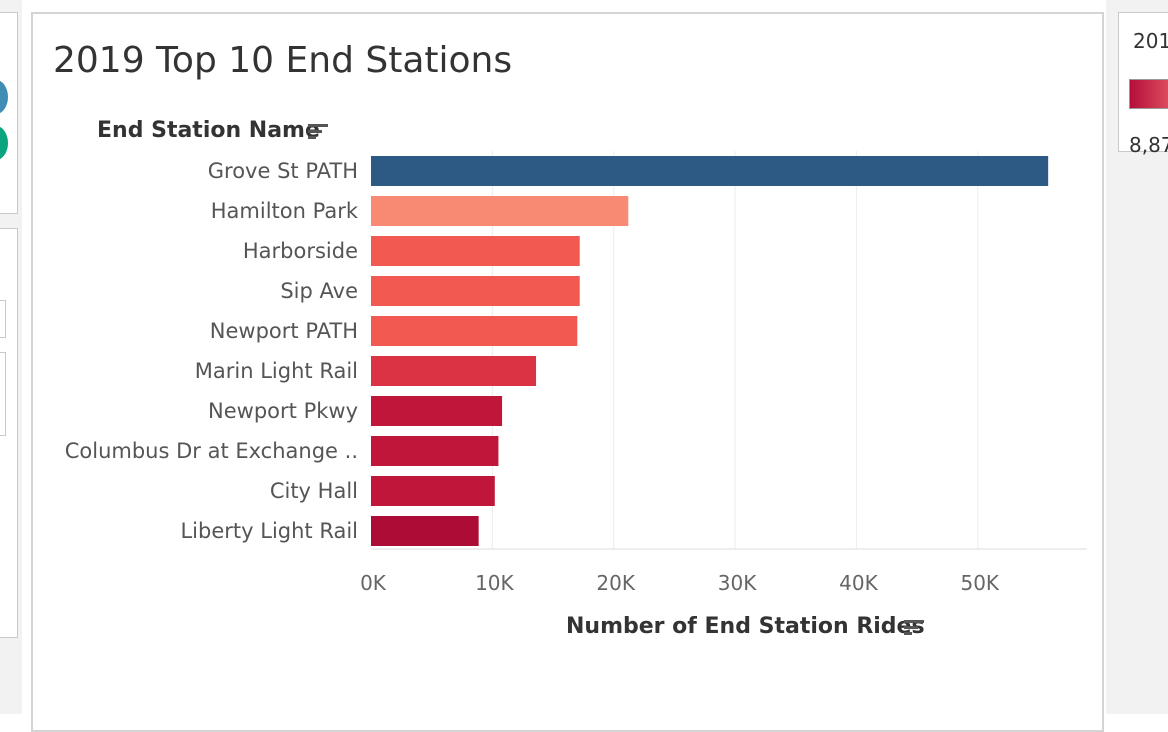 The height and width of the screenshot is (732, 1168). I want to click on y-category-label: Marin Light Rail, so click(276, 371).